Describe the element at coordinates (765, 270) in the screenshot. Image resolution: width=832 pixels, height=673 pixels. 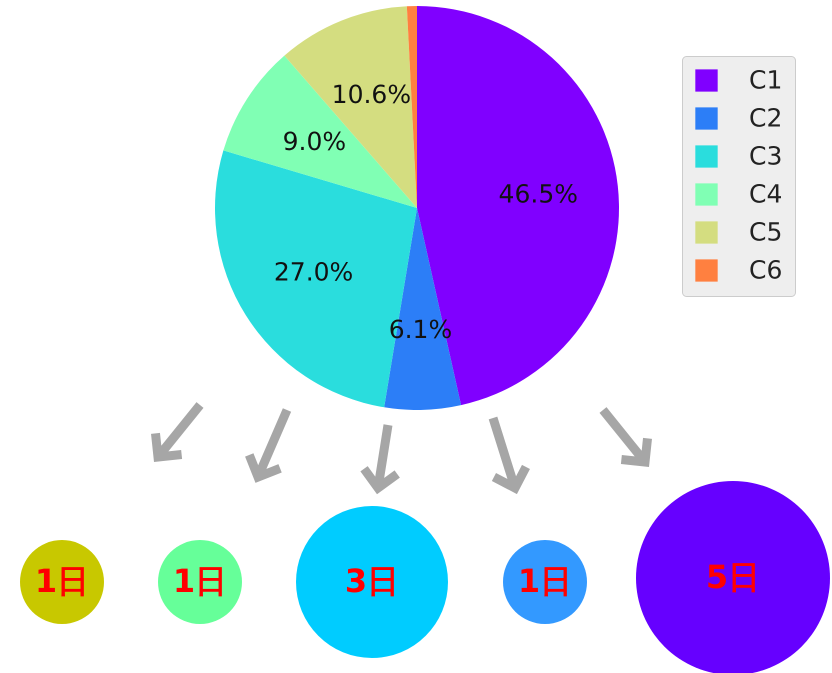
I see `legend-label: C6` at that location.